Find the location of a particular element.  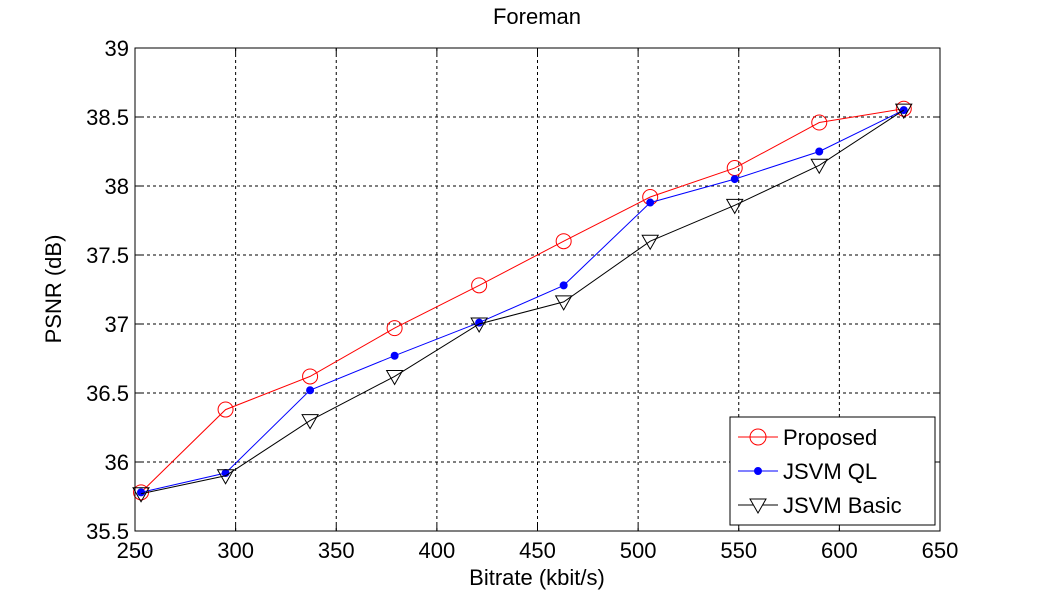

legend-label-jsvm-basic: JSVM Basic is located at coordinates (842, 505).